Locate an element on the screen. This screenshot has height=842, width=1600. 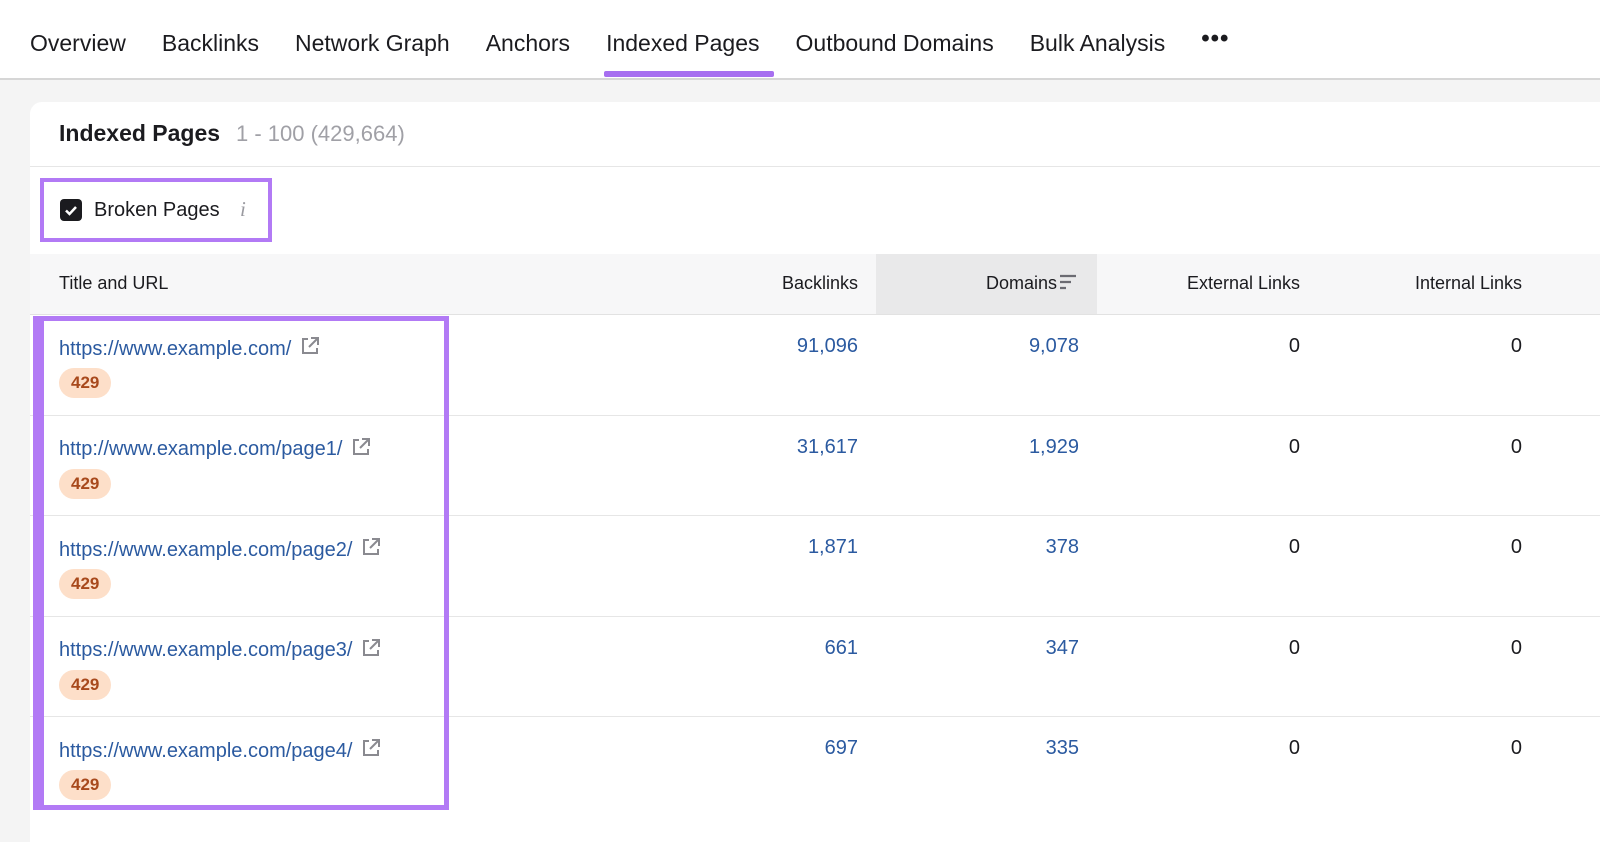
column-header: Internal Links is located at coordinates (1468, 283).